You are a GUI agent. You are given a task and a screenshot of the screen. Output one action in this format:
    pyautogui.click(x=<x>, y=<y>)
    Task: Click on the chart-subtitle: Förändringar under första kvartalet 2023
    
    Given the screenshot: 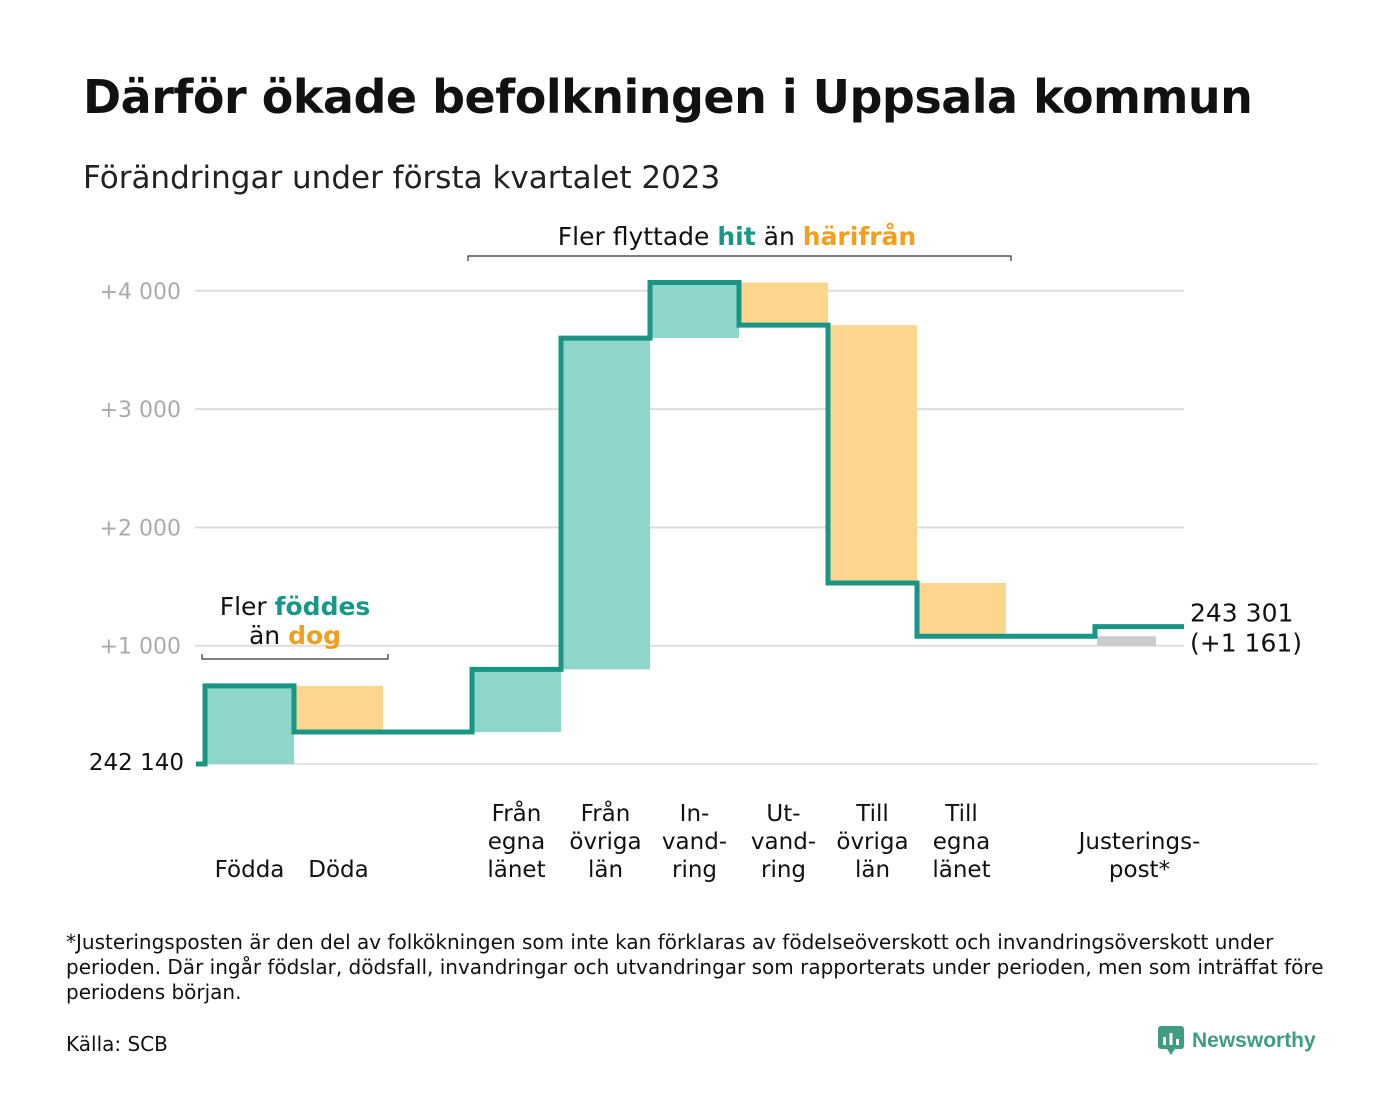 What is the action you would take?
    pyautogui.click(x=402, y=178)
    